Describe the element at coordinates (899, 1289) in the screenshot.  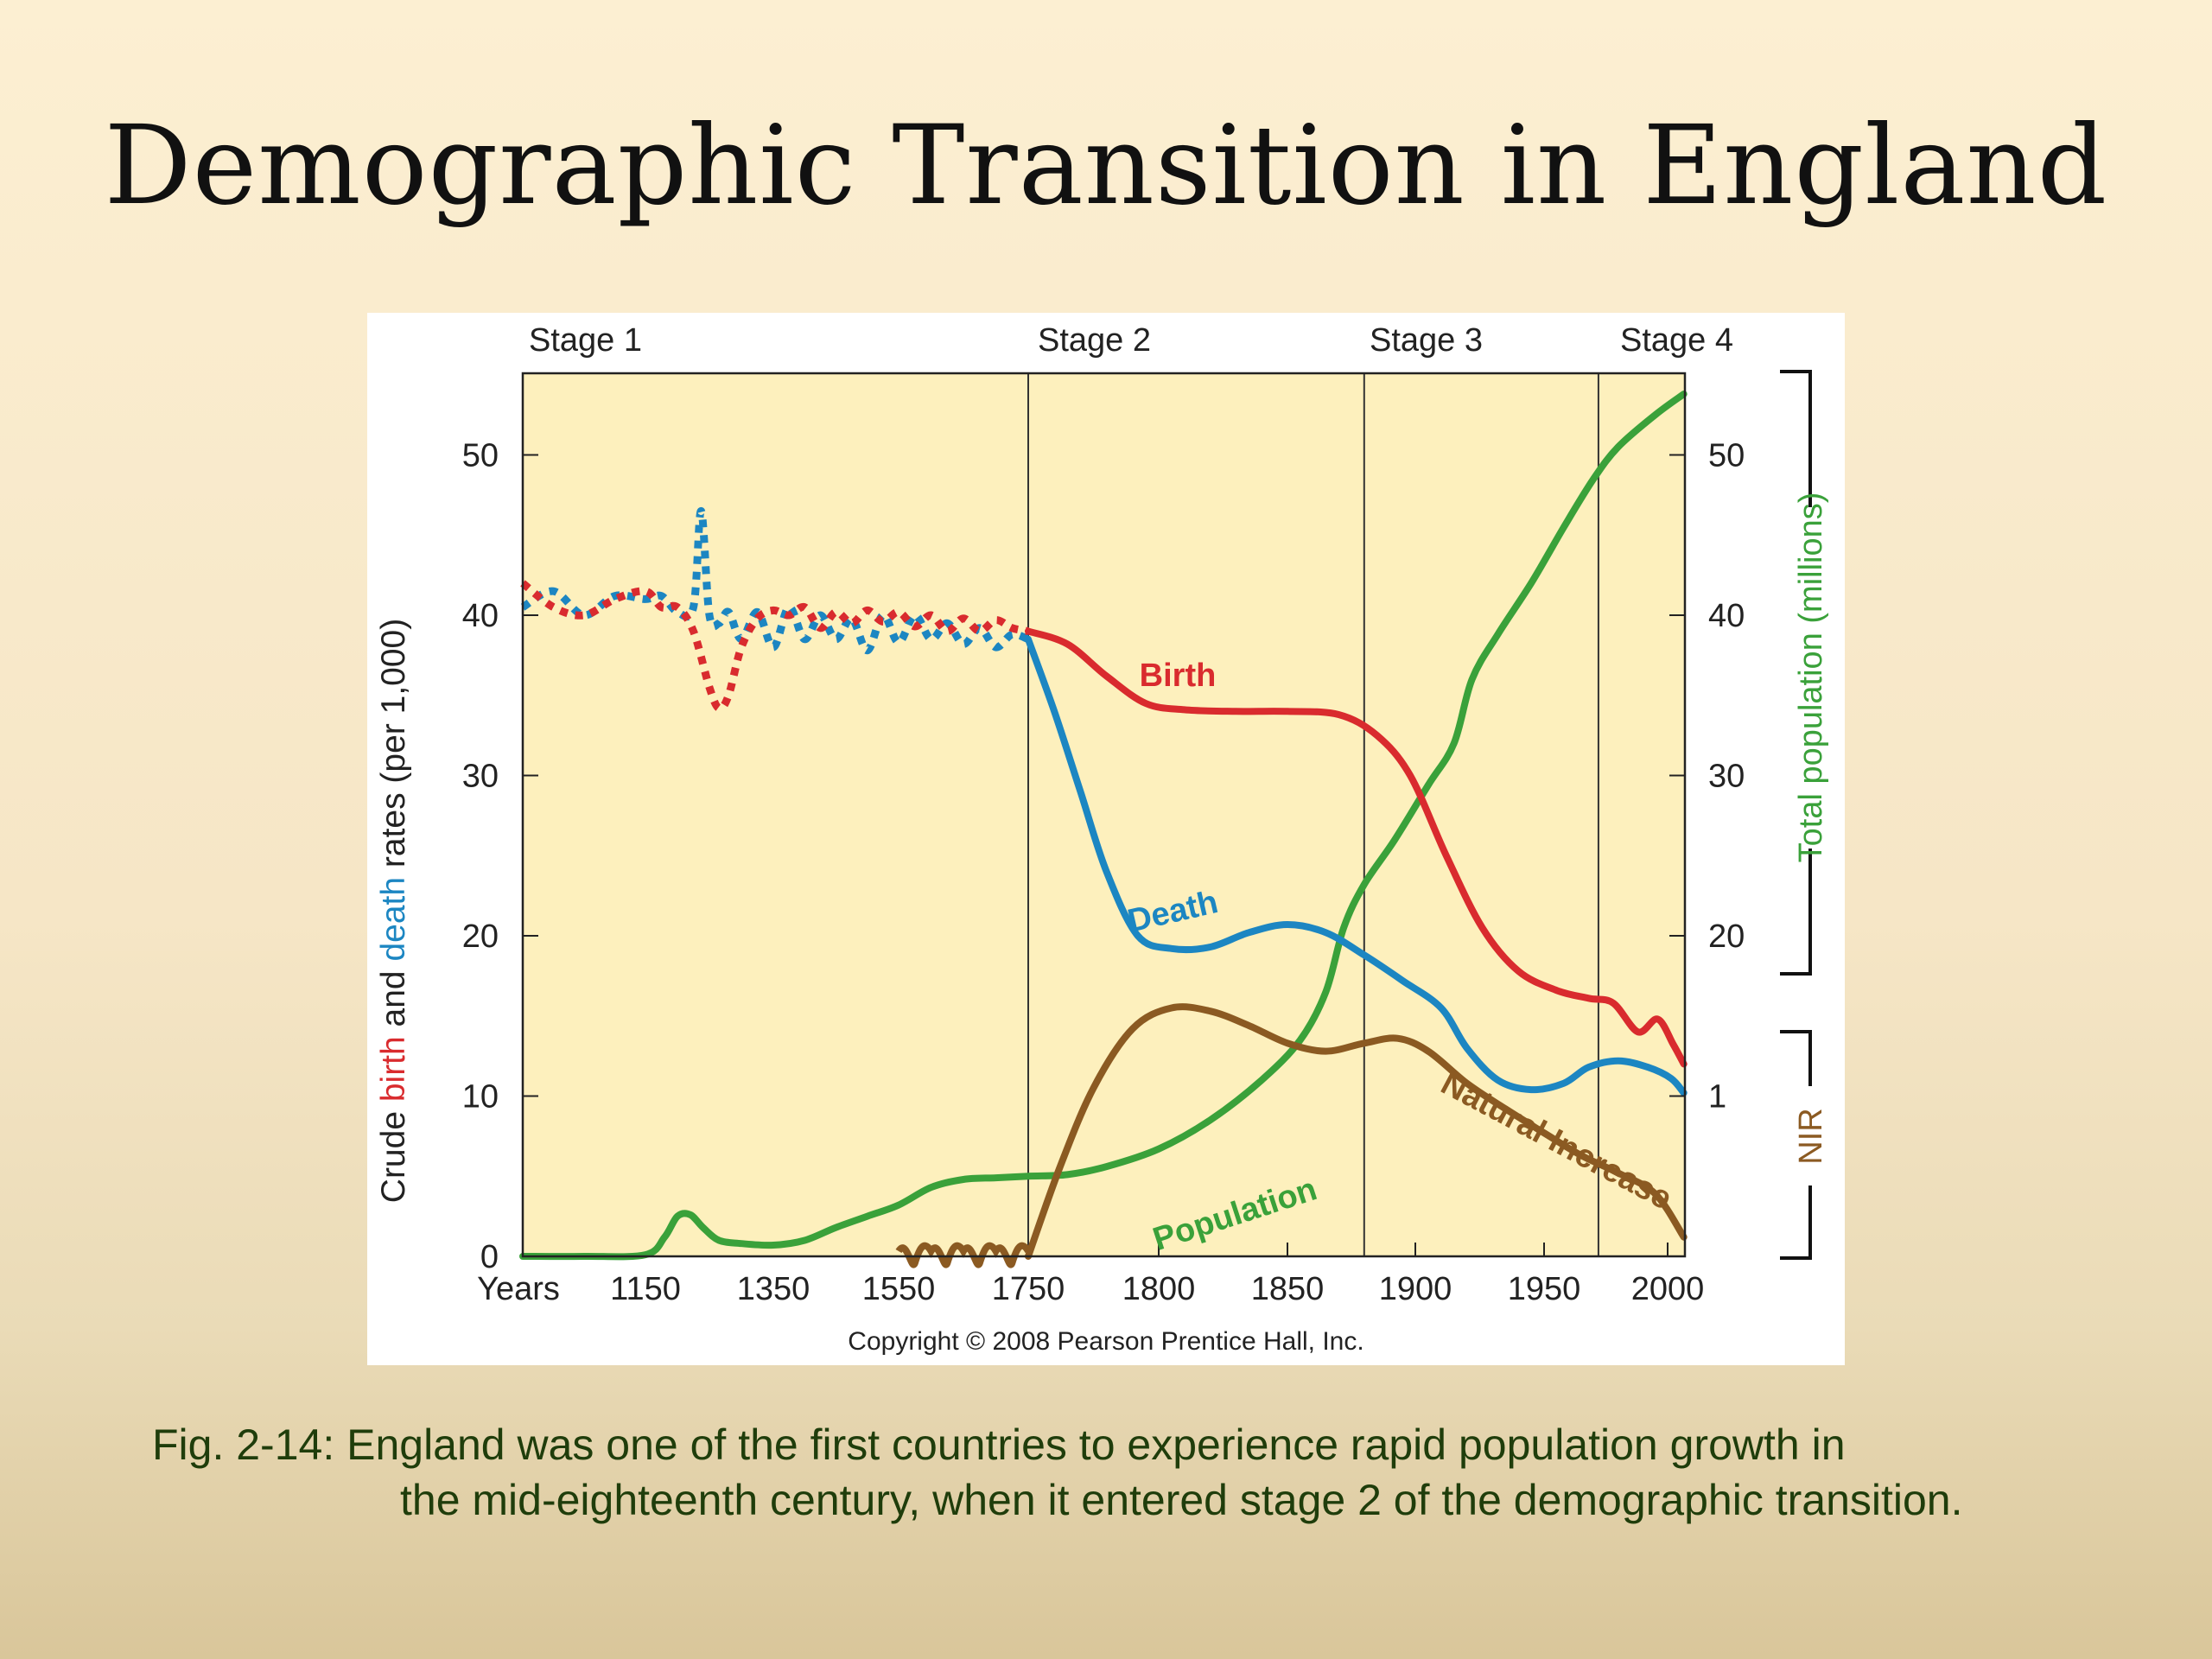
I see `x-tick-label: 1550` at that location.